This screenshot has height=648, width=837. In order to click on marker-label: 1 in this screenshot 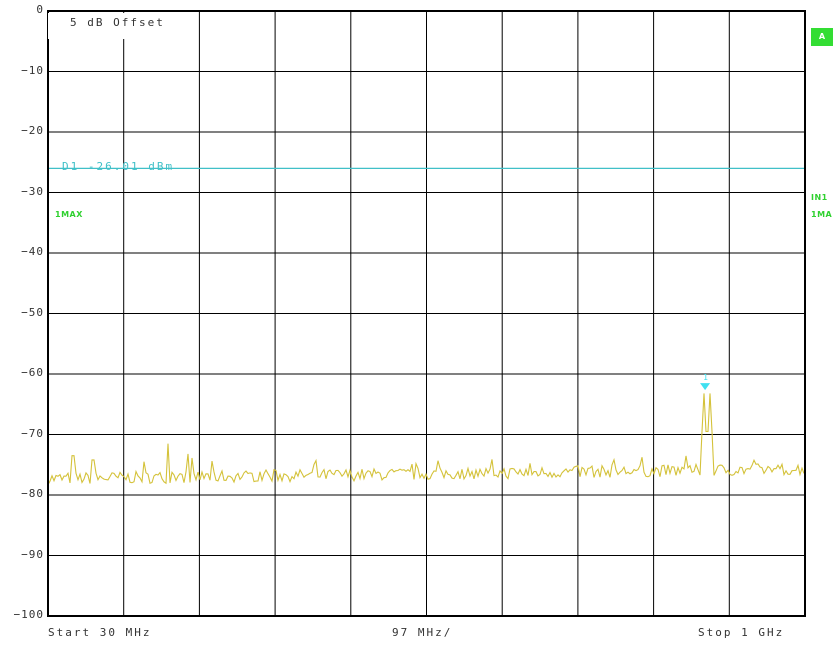, I will do `click(705, 377)`.